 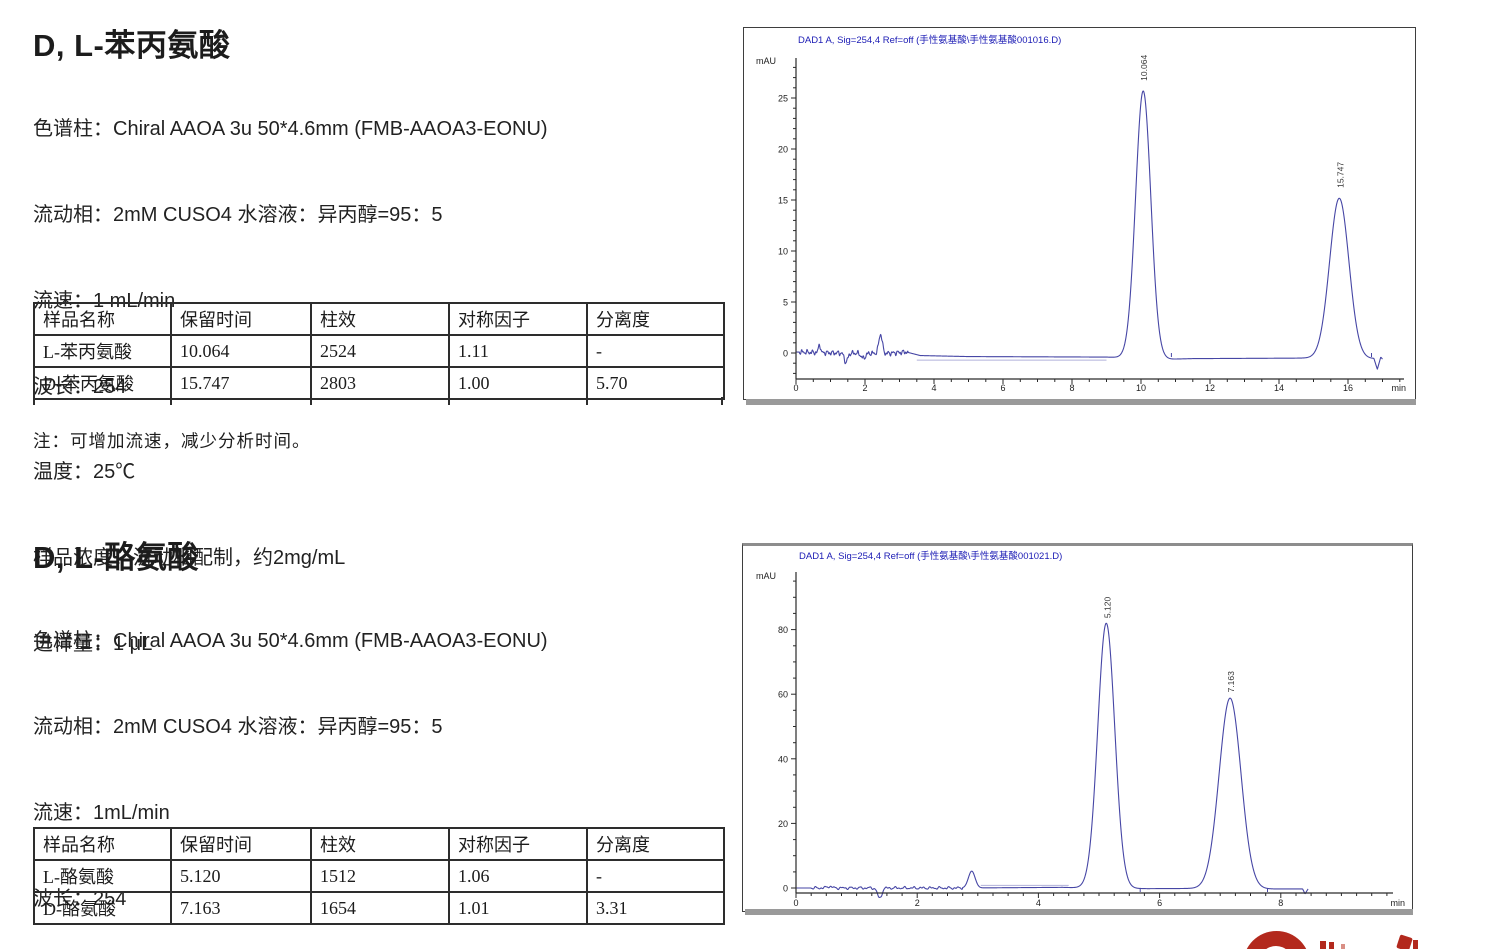 What do you see at coordinates (785, 303) in the screenshot?
I see `svg-text: 5` at bounding box center [785, 303].